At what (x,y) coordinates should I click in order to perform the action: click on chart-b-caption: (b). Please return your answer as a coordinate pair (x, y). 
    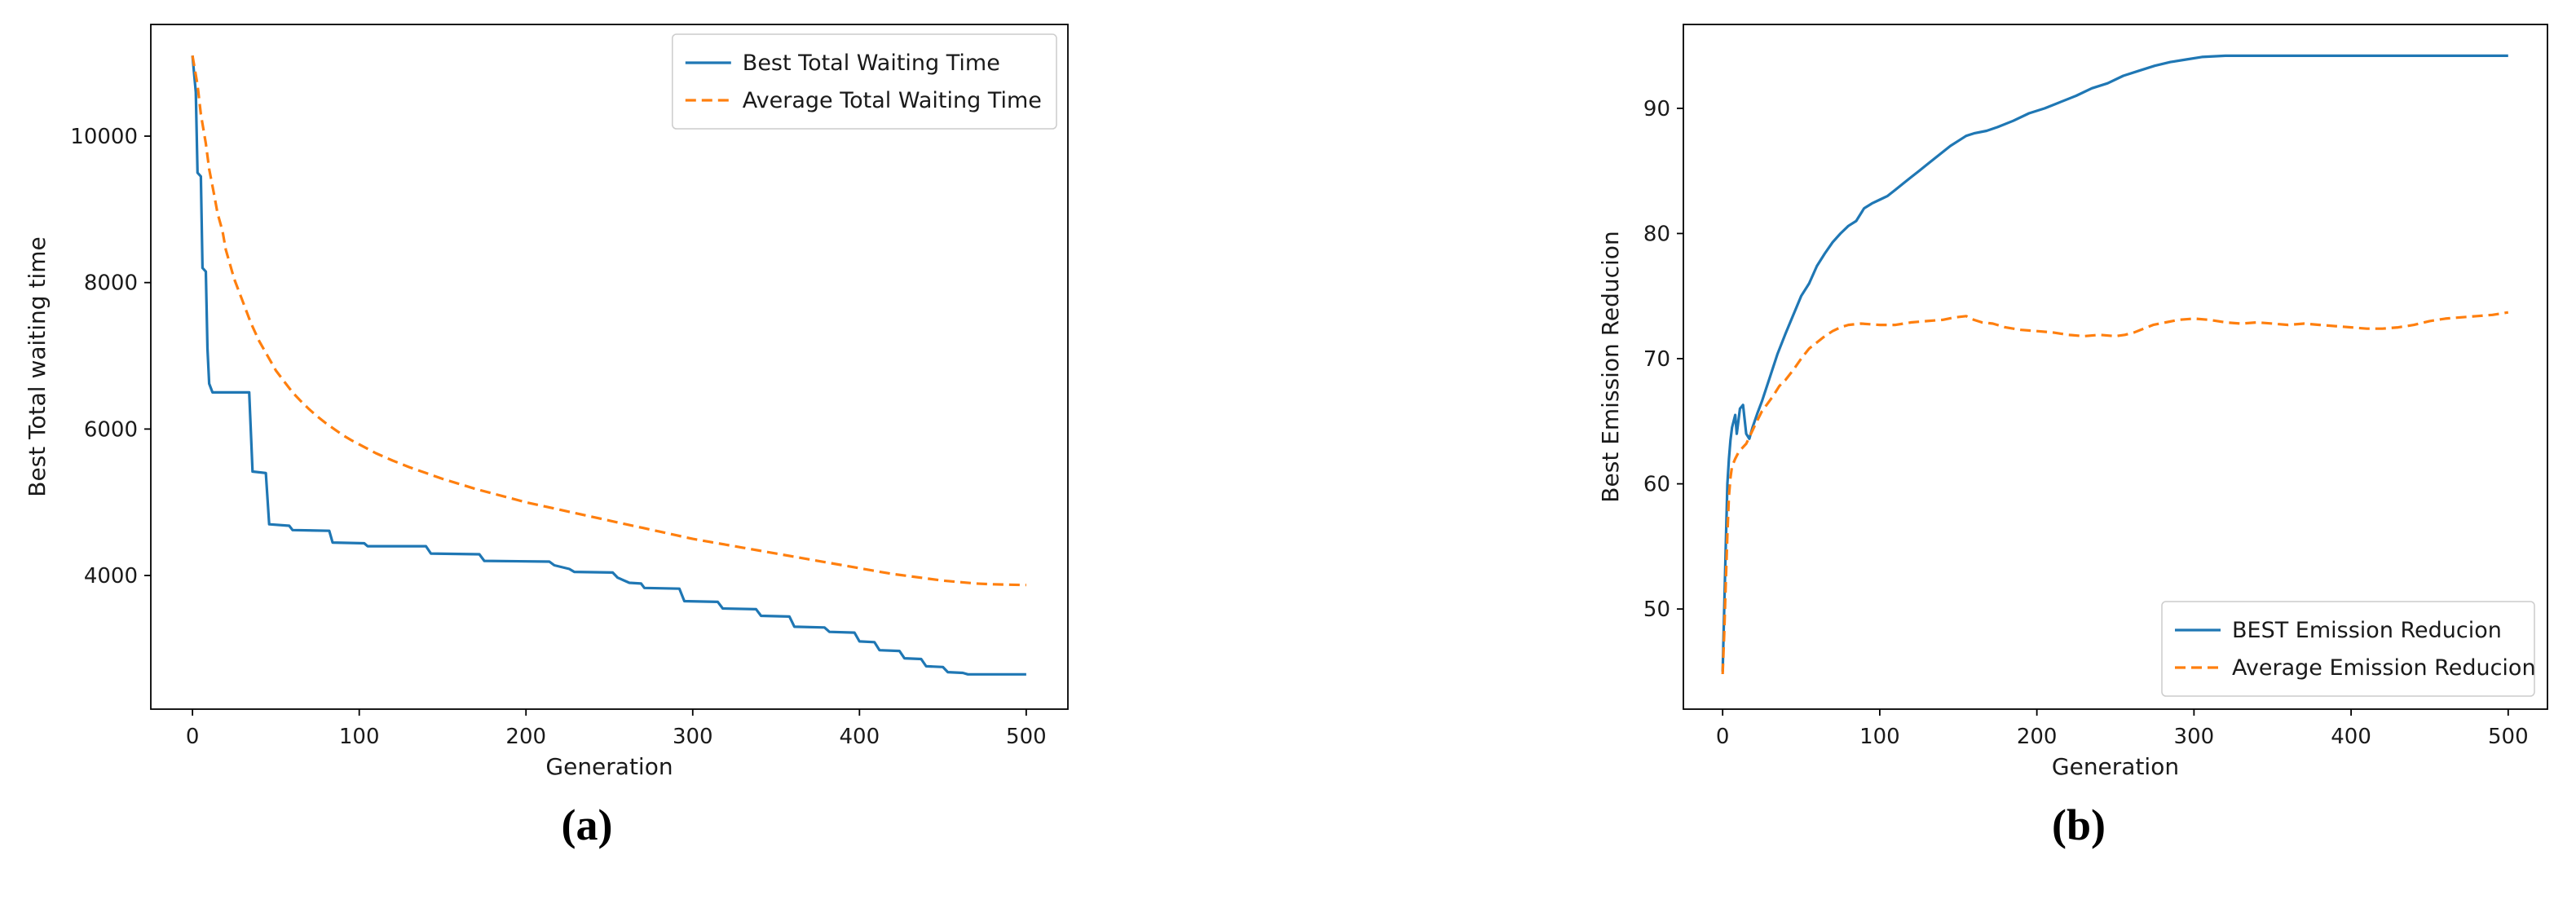
    Looking at the image, I should click on (2079, 824).